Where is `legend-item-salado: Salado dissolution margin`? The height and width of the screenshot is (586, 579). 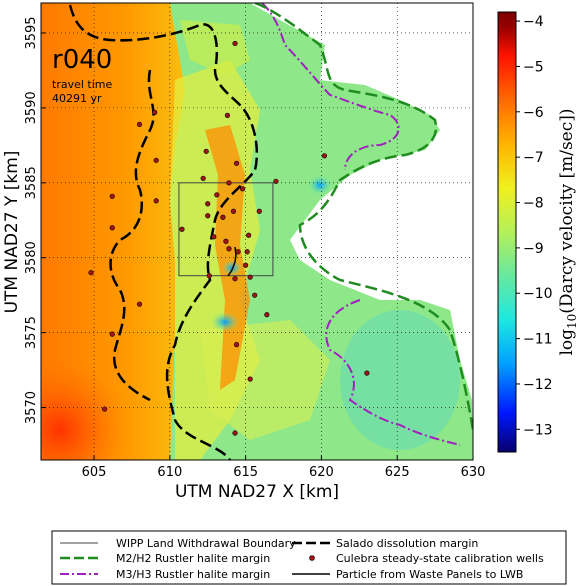
legend-item-salado: Salado dissolution margin is located at coordinates (385, 543).